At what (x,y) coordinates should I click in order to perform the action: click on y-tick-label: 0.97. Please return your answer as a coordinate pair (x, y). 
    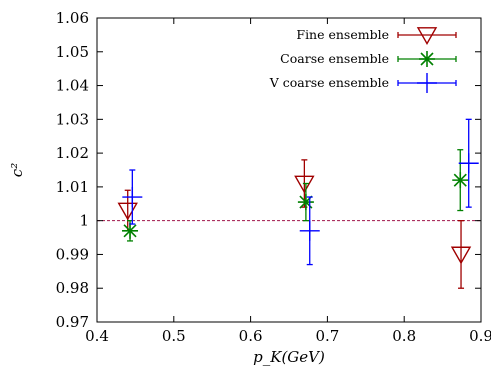
    Looking at the image, I should click on (72, 322).